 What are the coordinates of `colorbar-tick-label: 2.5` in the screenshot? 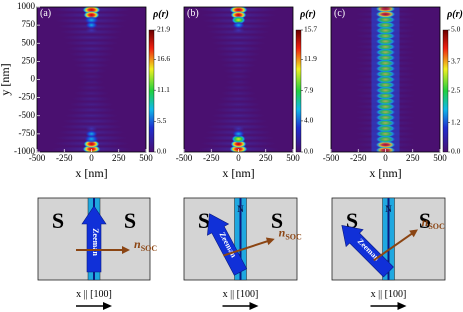 It's located at (456, 90).